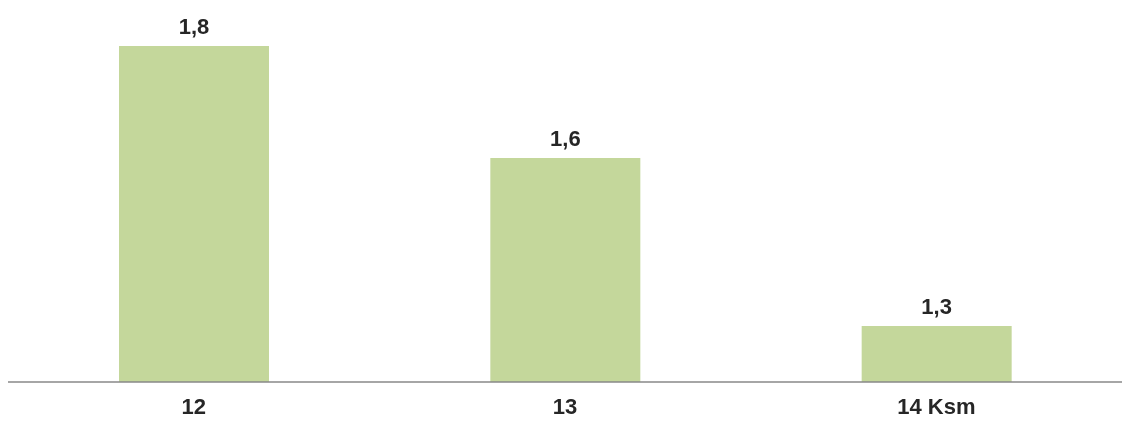 This screenshot has height=431, width=1130. I want to click on data-label: 1,6, so click(565, 138).